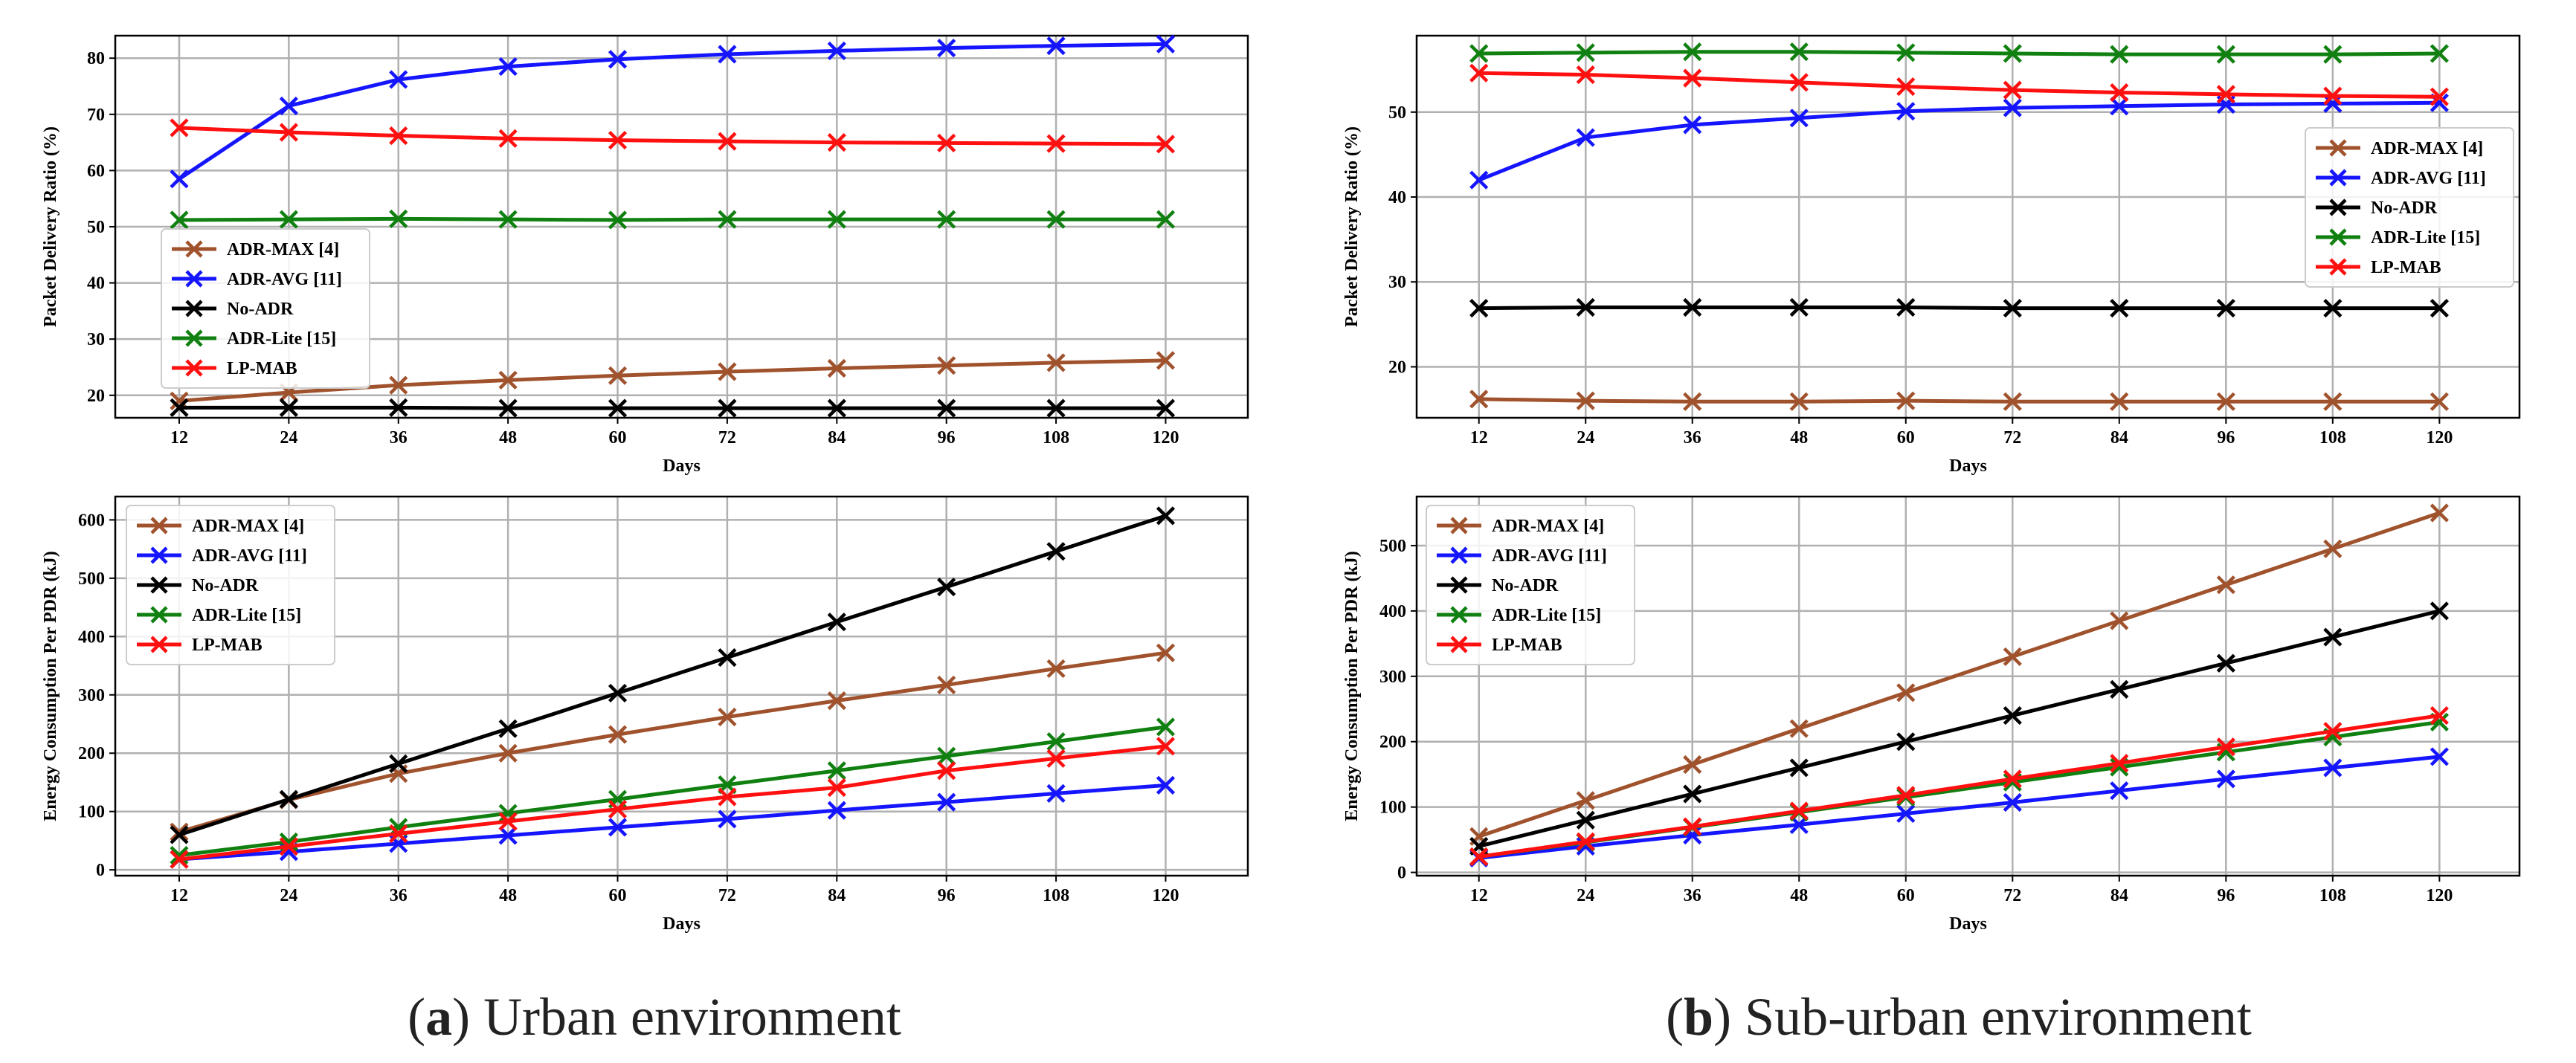 The height and width of the screenshot is (1063, 2576). Describe the element at coordinates (262, 368) in the screenshot. I see `legend-label: LP-MAB` at that location.